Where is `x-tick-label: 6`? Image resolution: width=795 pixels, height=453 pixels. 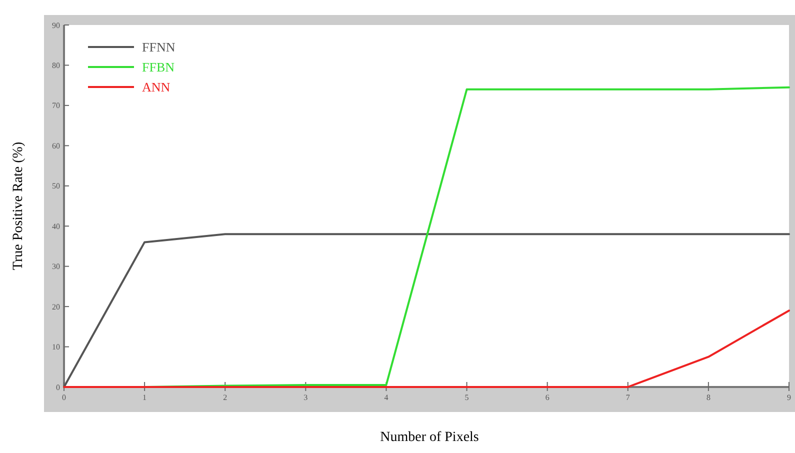
x-tick-label: 6 is located at coordinates (547, 397).